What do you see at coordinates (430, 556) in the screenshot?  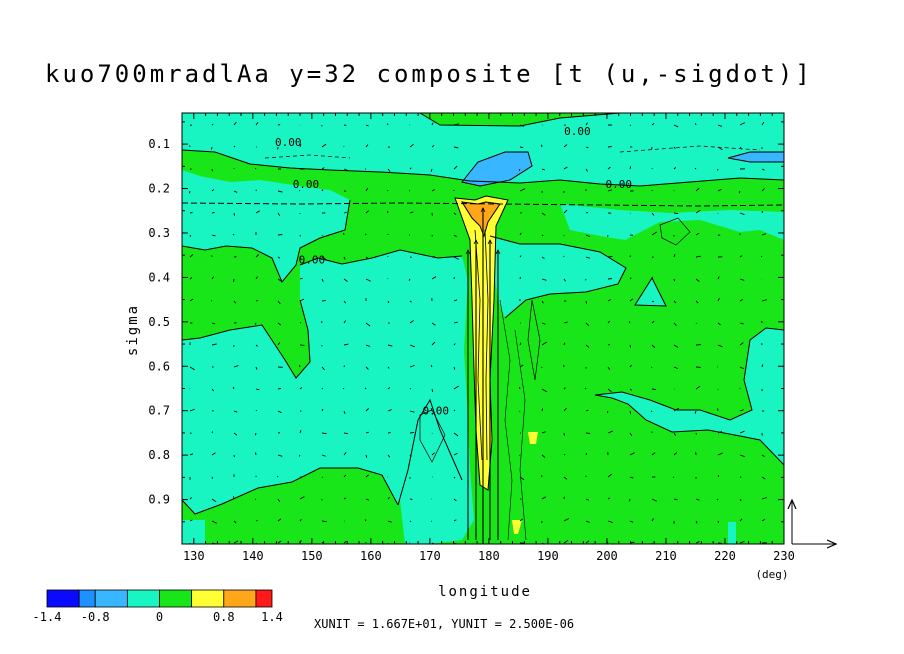 I see `x-tick-label: 170` at bounding box center [430, 556].